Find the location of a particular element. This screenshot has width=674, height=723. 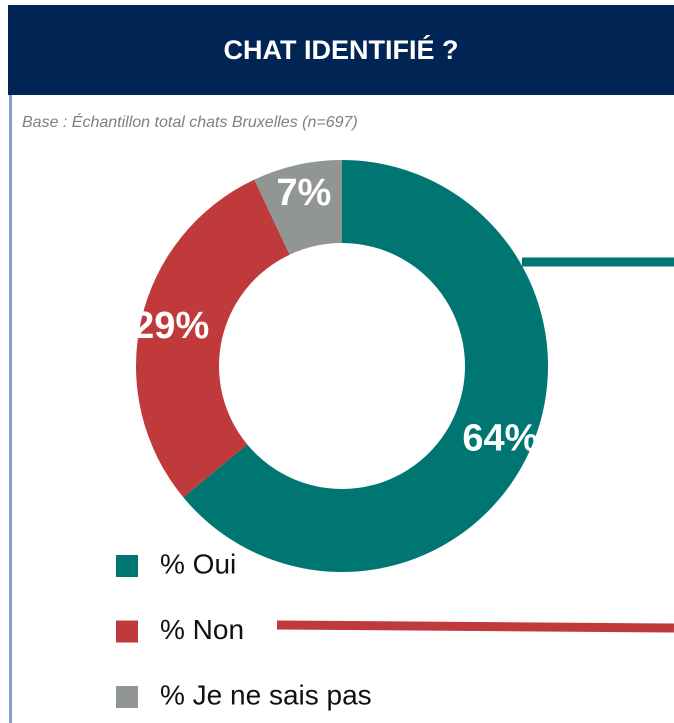

legend-label: % Je ne sais pas is located at coordinates (266, 694).